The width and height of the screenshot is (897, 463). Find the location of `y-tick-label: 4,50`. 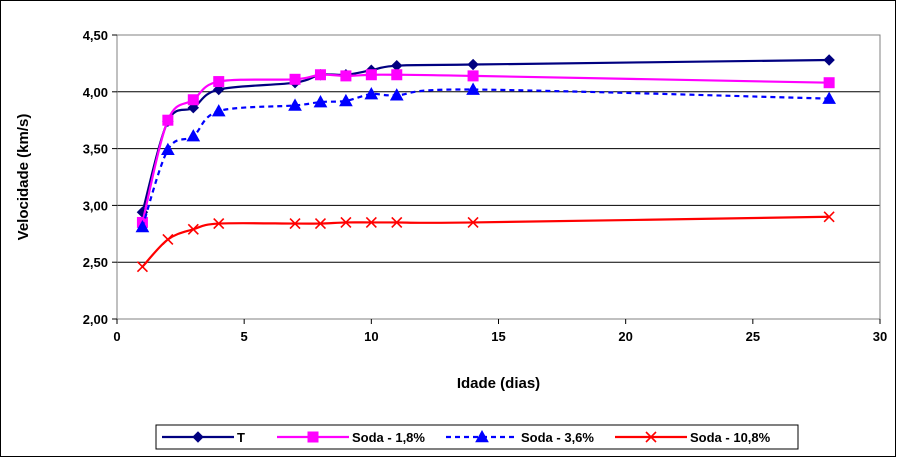

y-tick-label: 4,50 is located at coordinates (95, 35).